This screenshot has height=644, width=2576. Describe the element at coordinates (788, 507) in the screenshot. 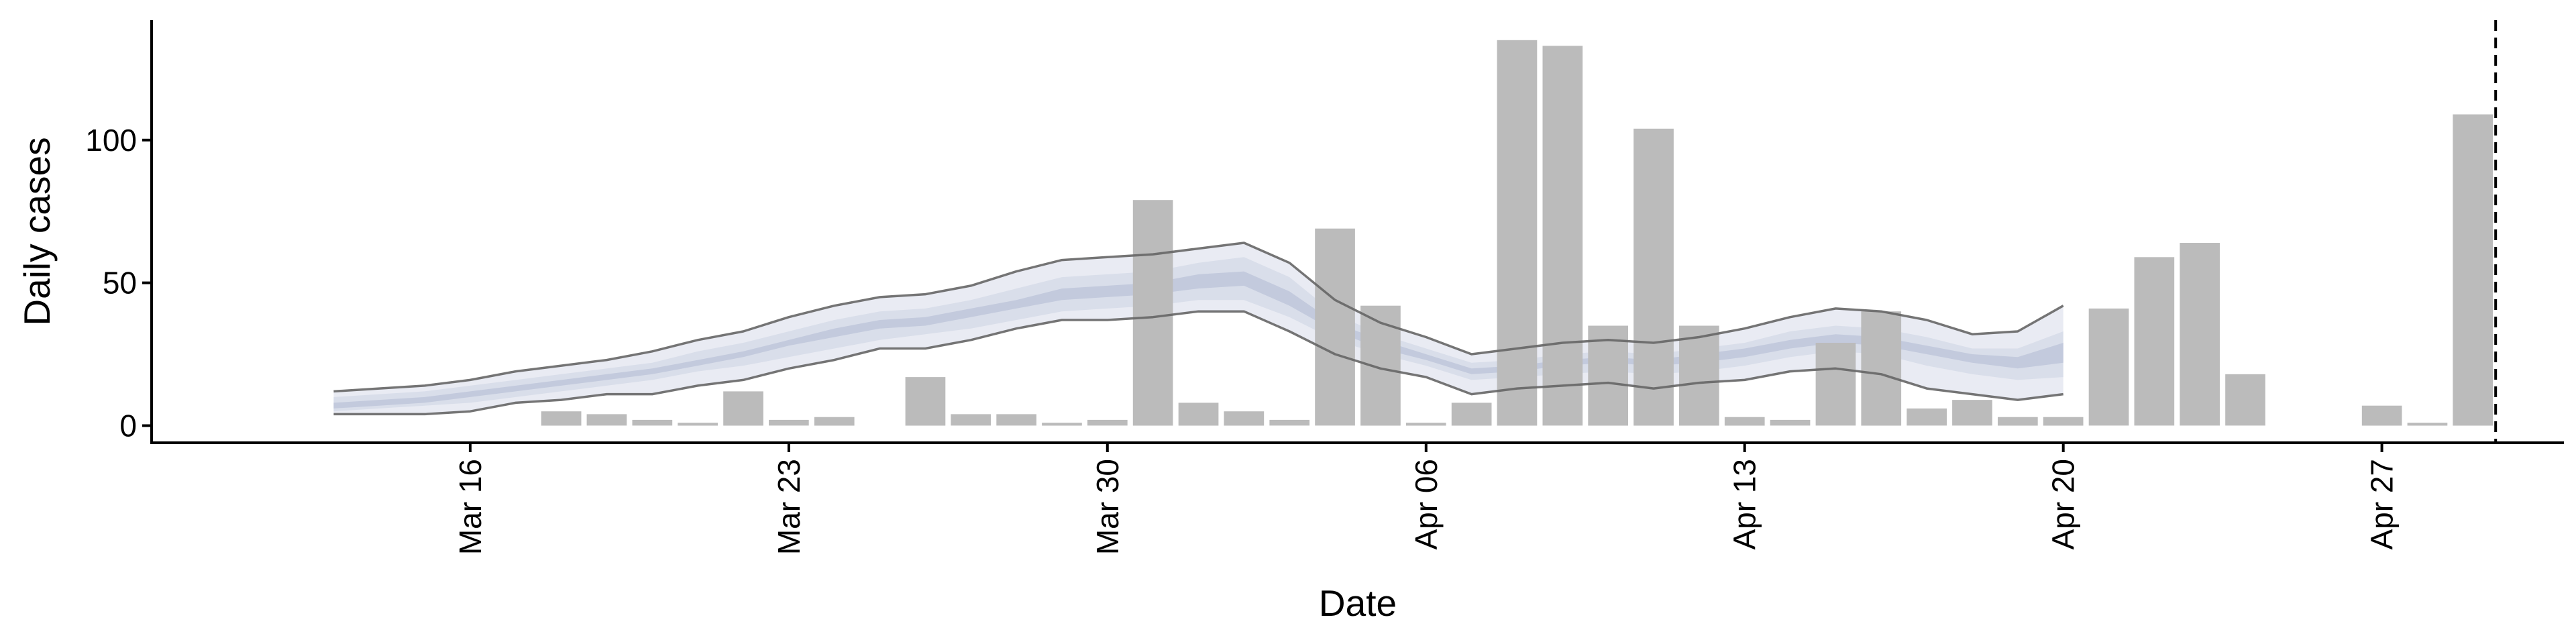

I see `x-tick-label: Mar 23` at that location.